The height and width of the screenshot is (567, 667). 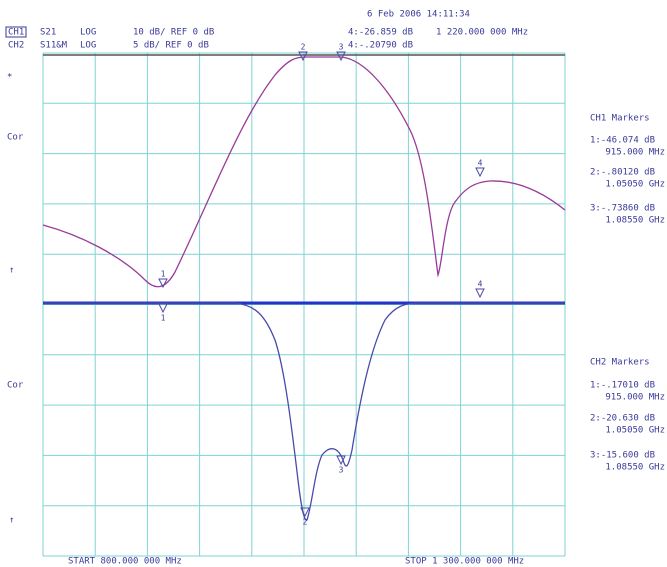 I want to click on start-freq: START 800.000 000 MHz, so click(x=125, y=562).